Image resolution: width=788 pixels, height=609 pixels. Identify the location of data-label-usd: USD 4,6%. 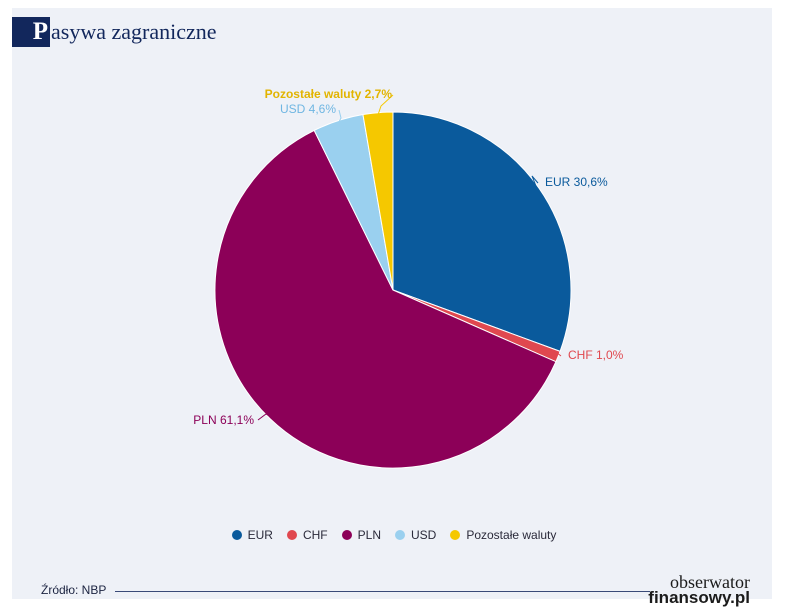
(308, 109).